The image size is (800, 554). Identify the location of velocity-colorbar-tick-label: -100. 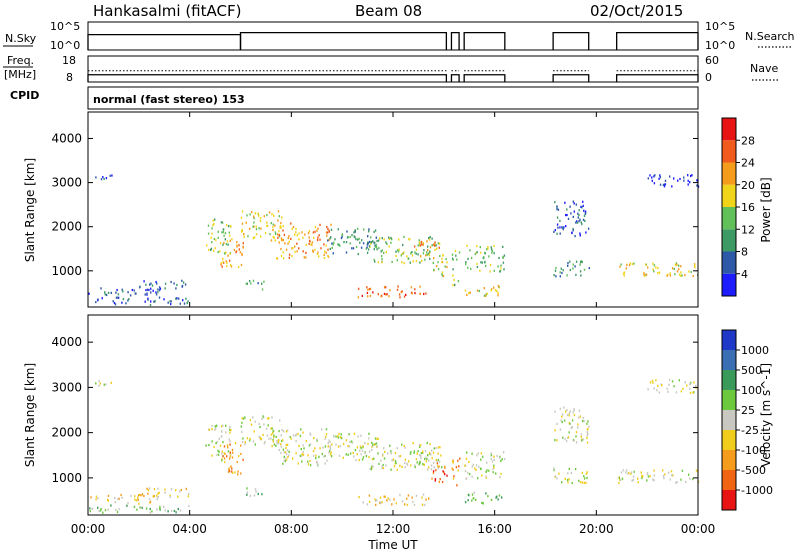
(753, 450).